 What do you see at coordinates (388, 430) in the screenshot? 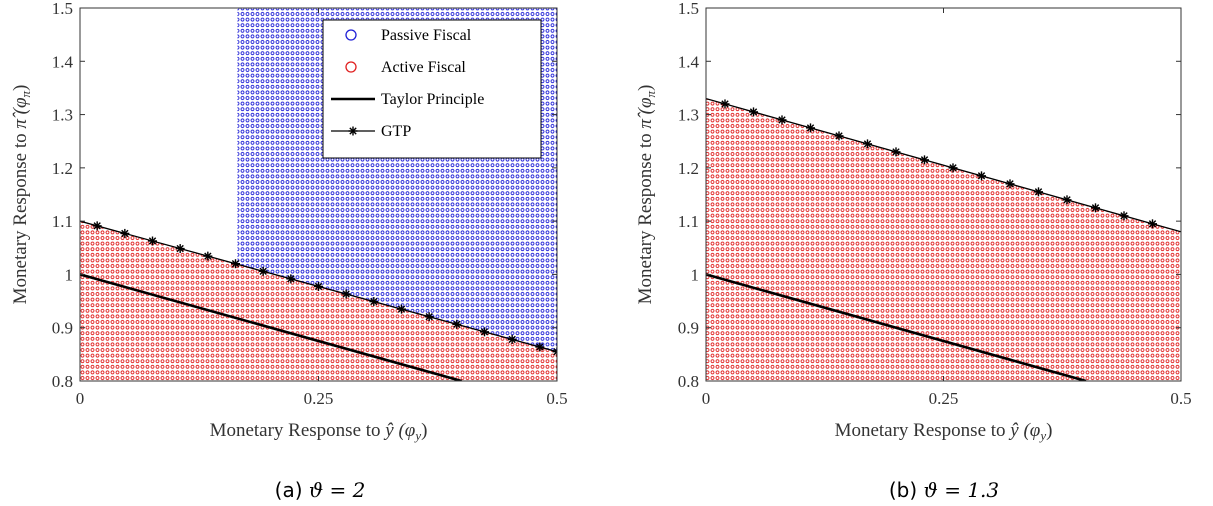
I see `x-axis-label-symbol: ŷ` at bounding box center [388, 430].